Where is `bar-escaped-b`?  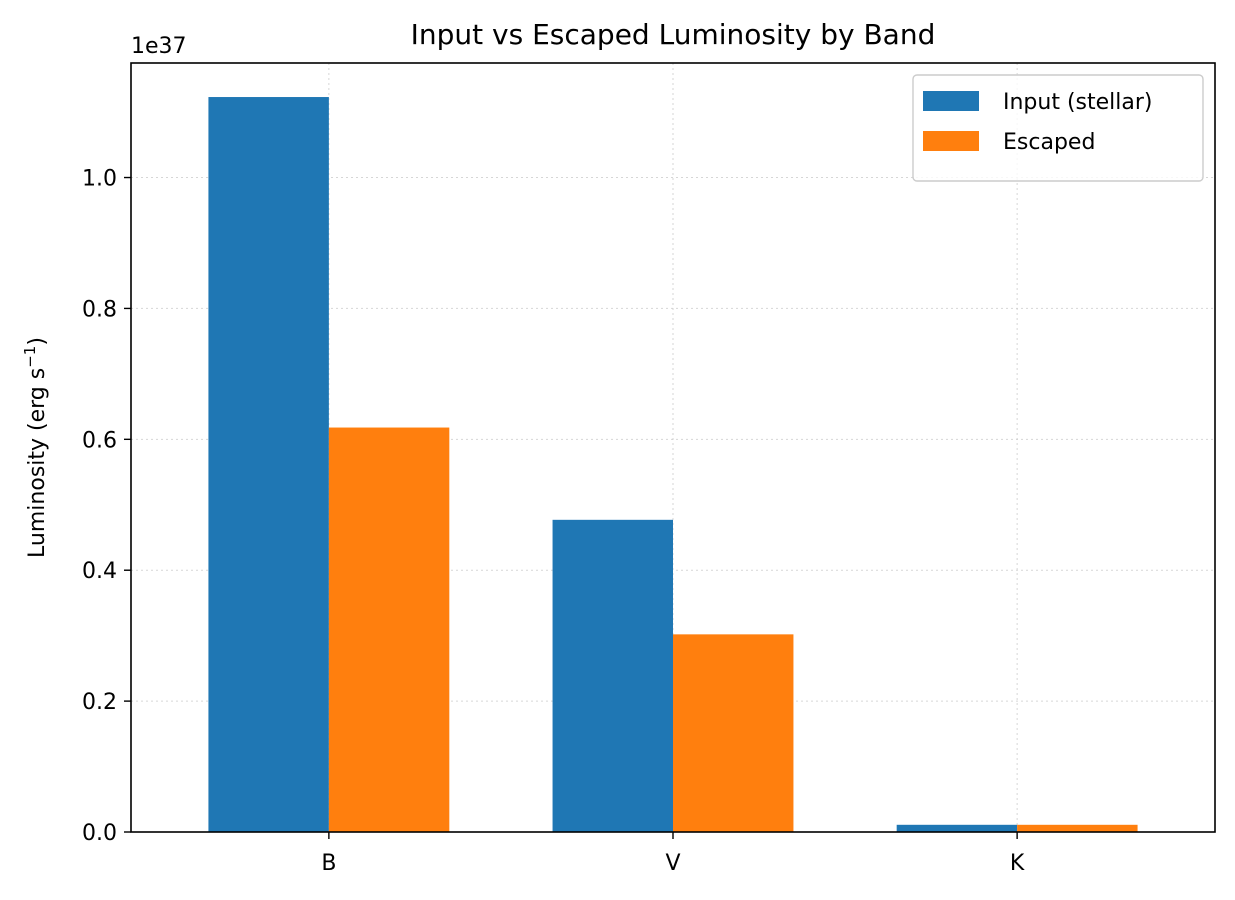
bar-escaped-b is located at coordinates (389, 629).